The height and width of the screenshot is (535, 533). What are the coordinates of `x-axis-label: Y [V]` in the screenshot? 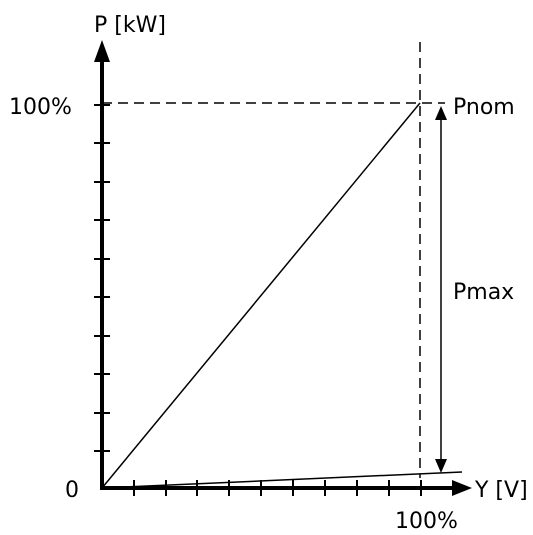 It's located at (501, 490).